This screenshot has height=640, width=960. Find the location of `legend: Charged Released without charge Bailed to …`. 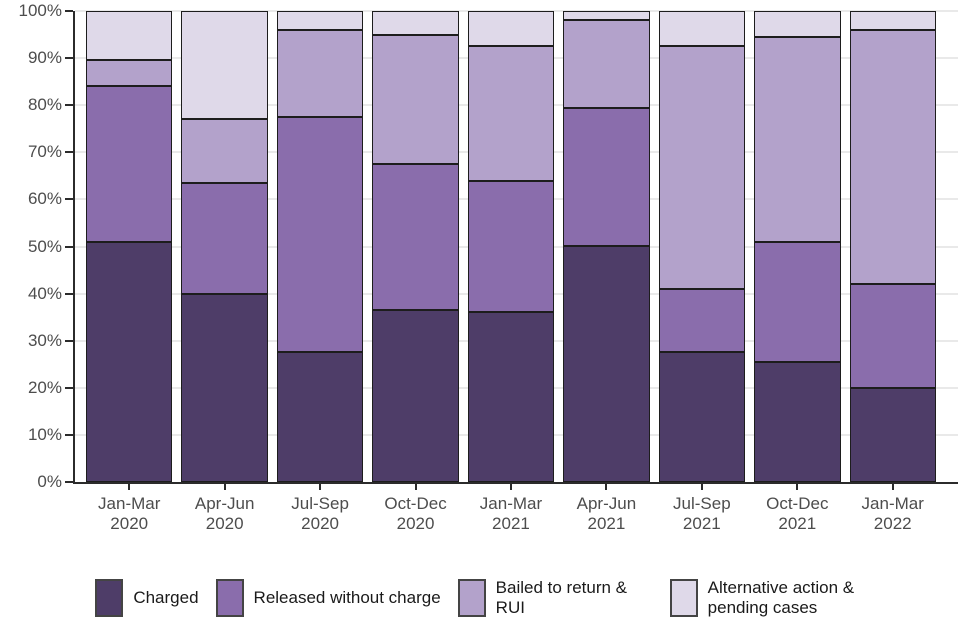

legend: Charged Released without charge Bailed to … is located at coordinates (480, 598).